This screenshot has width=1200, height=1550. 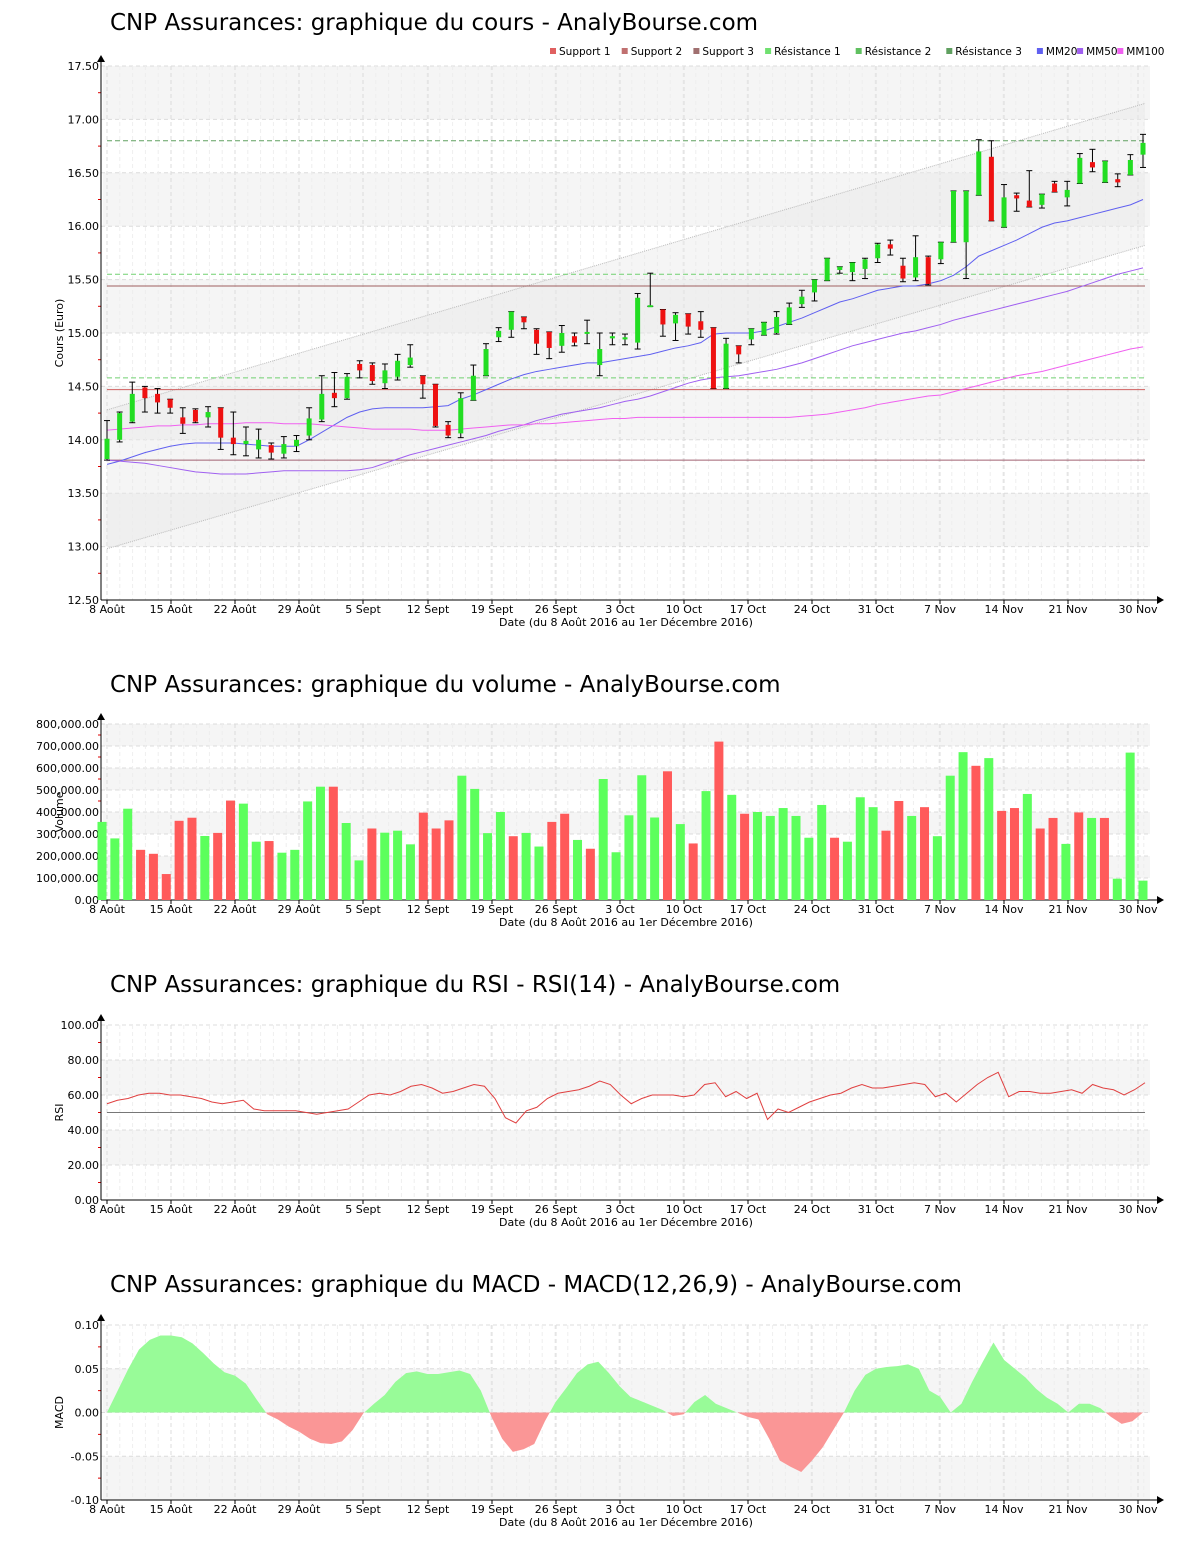 What do you see at coordinates (67, 856) in the screenshot?
I see `svg-text: 200,000.00` at bounding box center [67, 856].